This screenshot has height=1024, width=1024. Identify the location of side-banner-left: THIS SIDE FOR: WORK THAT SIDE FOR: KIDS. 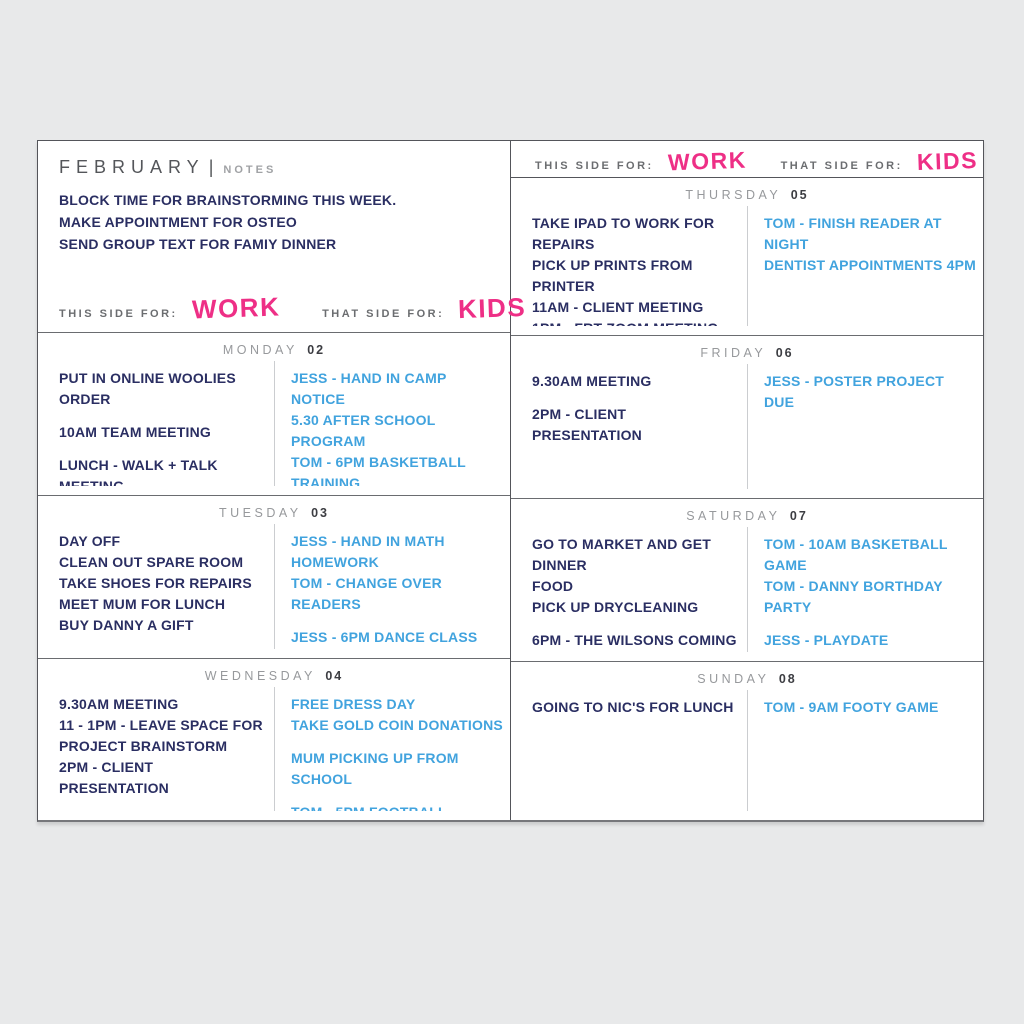
(293, 308).